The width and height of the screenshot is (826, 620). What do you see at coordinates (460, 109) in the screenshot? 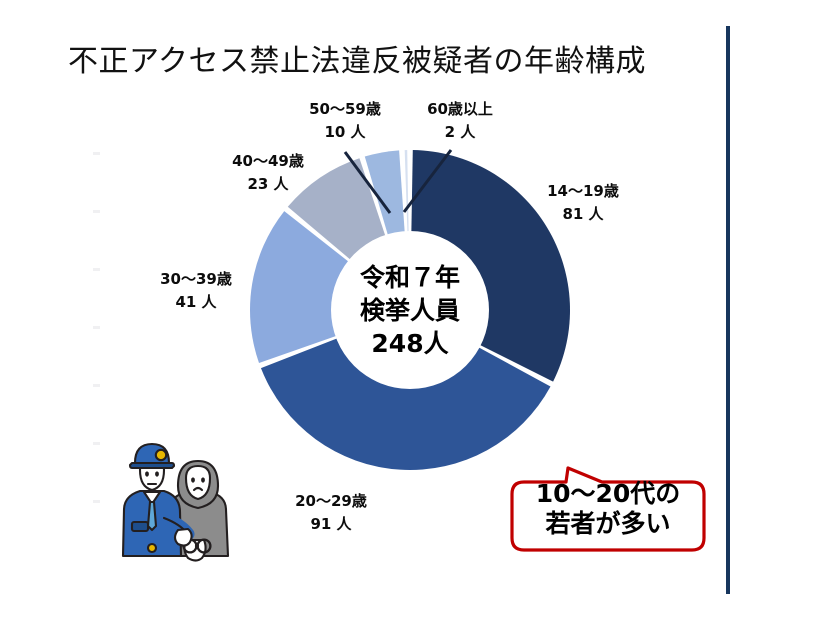
I see `slice-label-60up-category: 60歳以上` at bounding box center [460, 109].